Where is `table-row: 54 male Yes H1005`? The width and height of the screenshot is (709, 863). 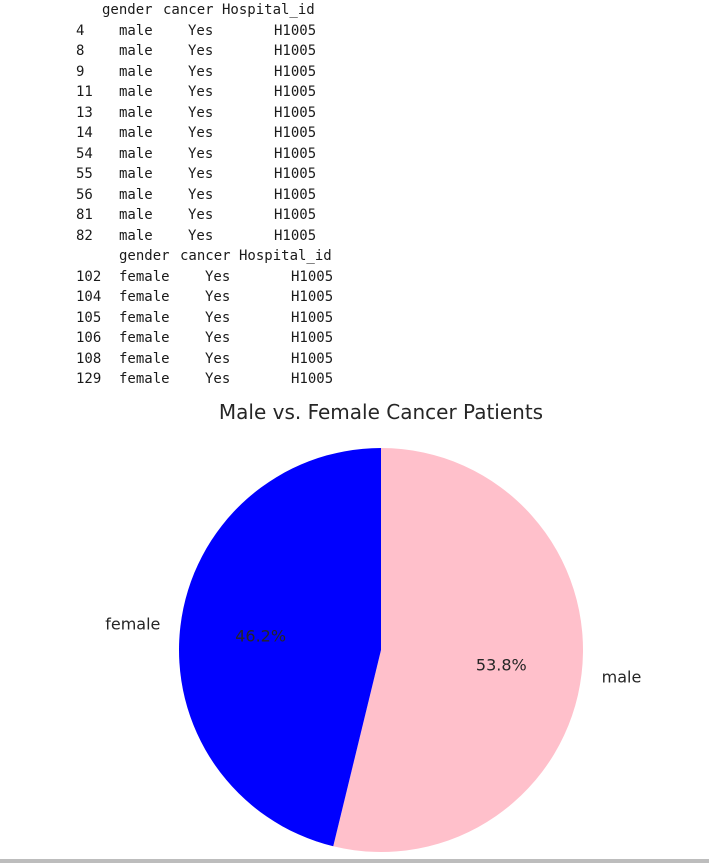 table-row: 54 male Yes H1005 is located at coordinates (196, 154).